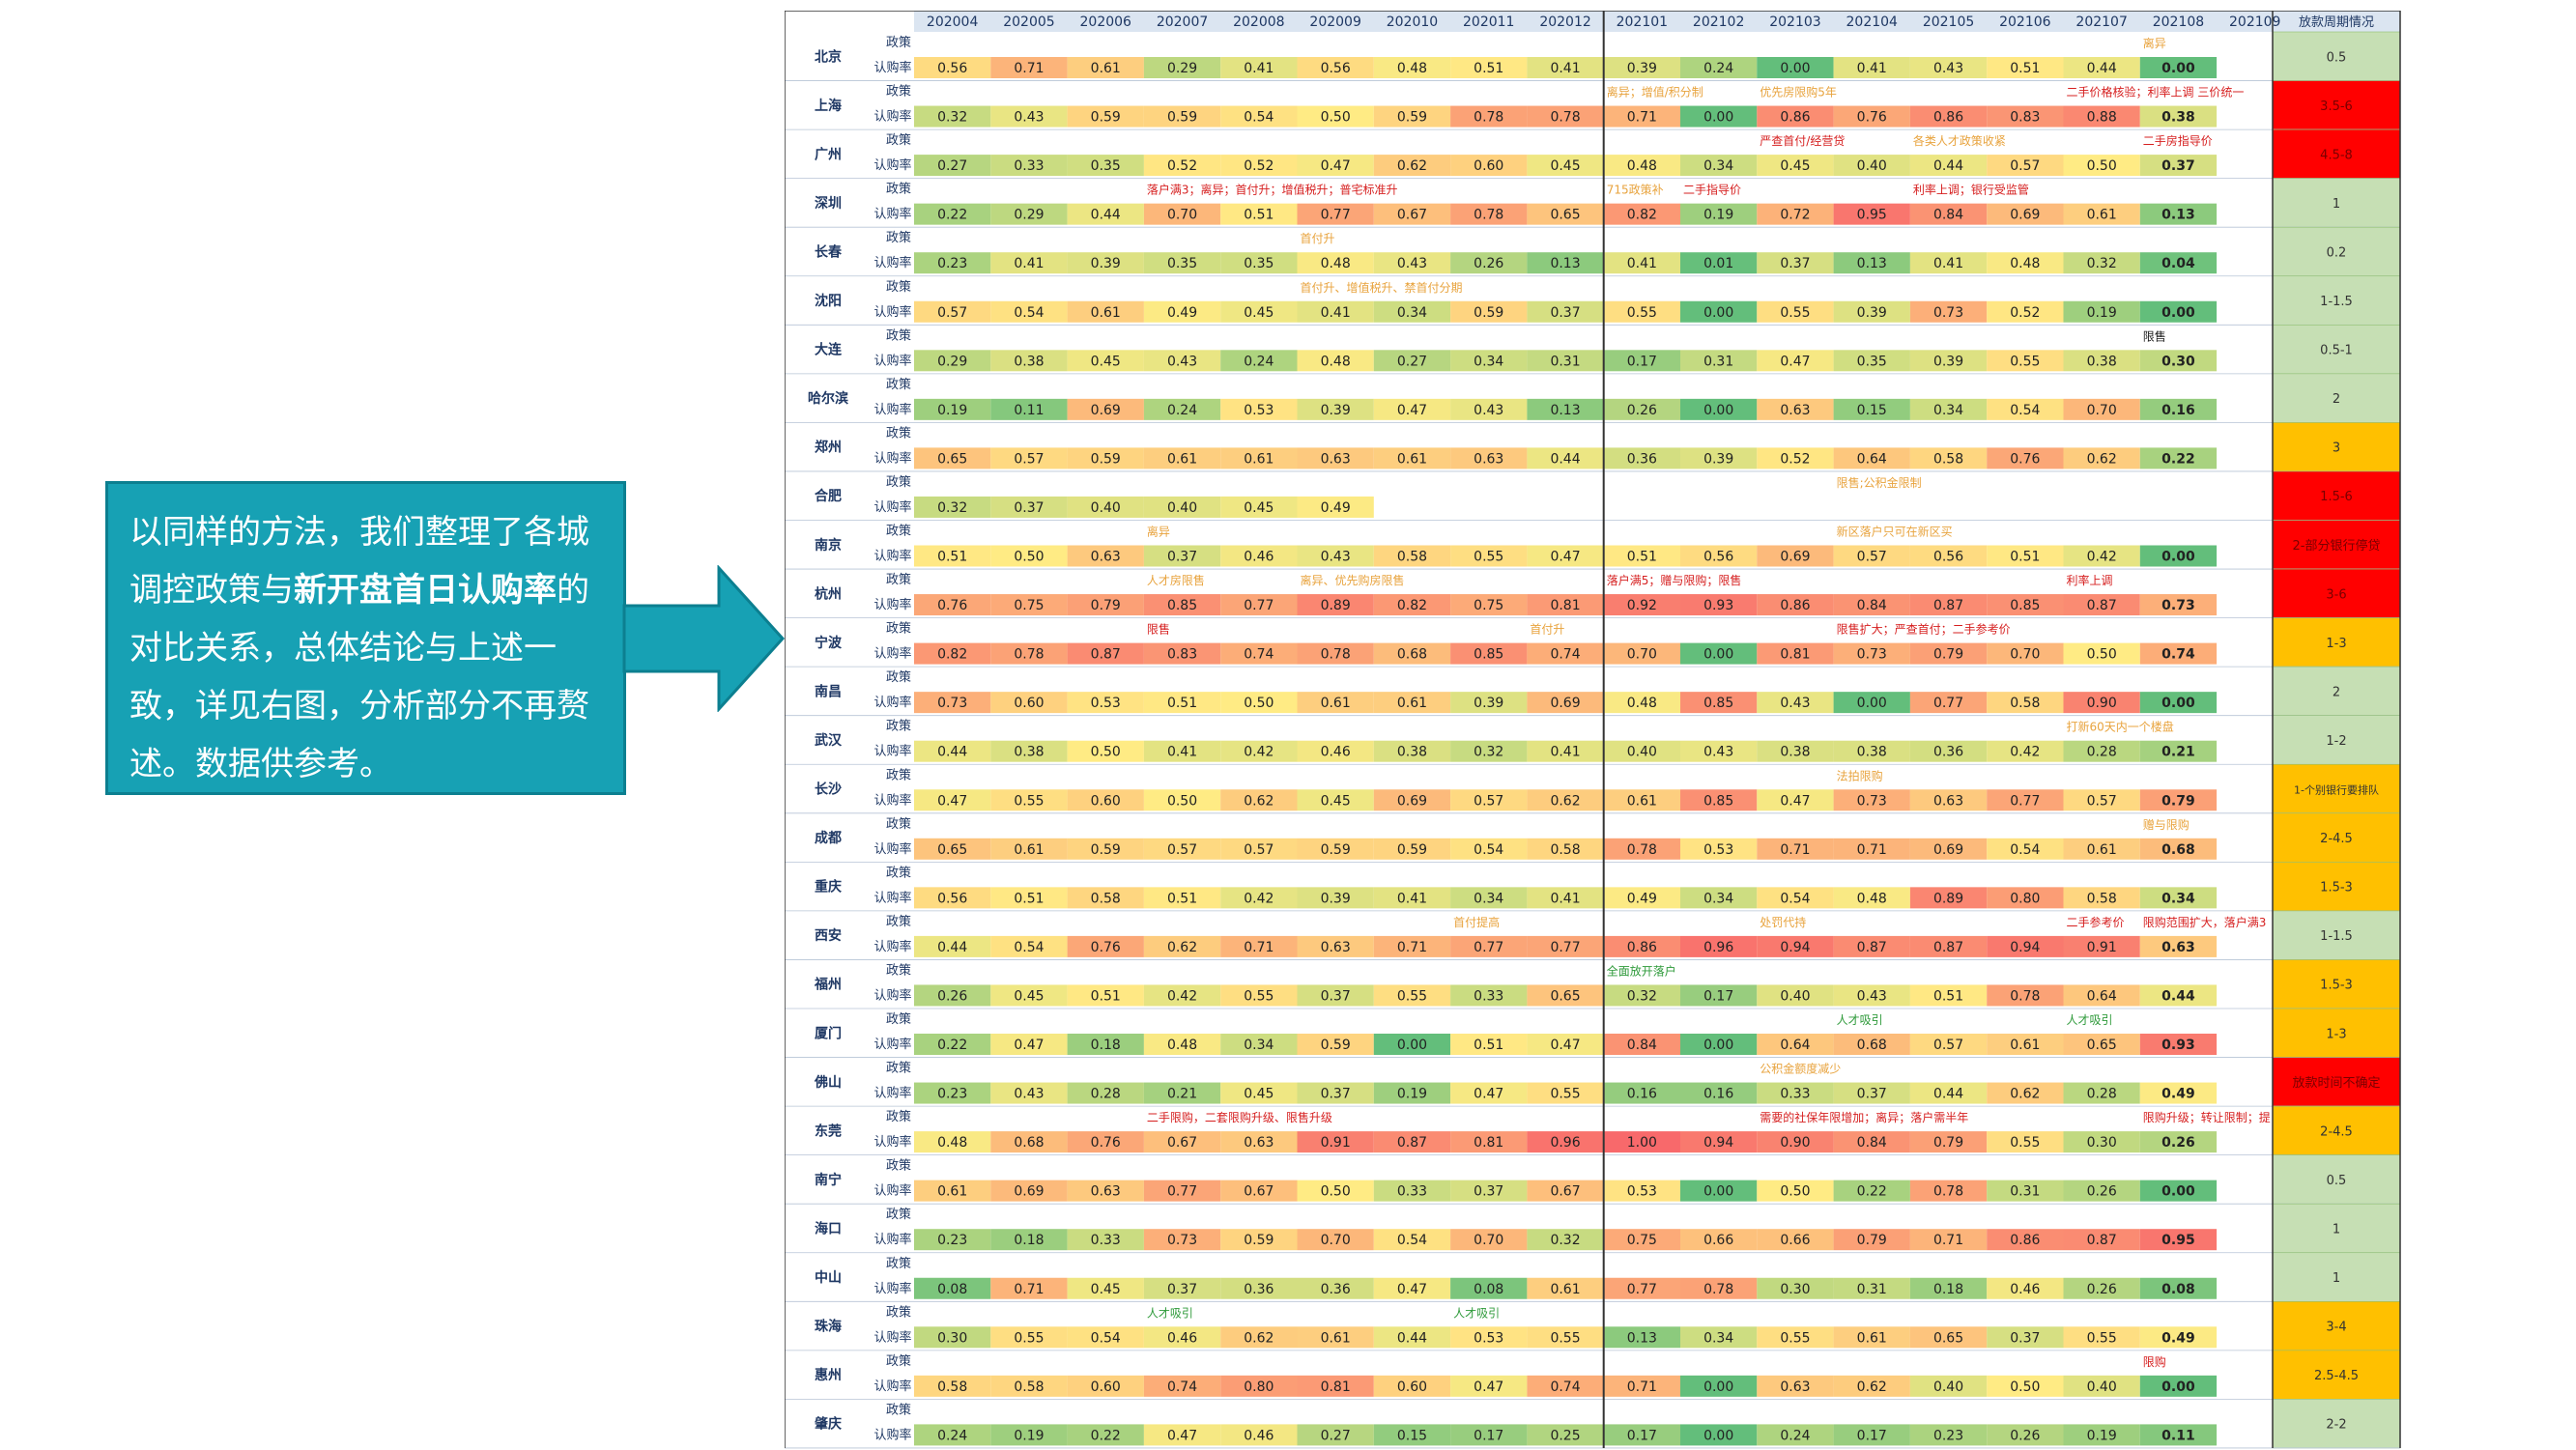  Describe the element at coordinates (2336, 1328) in the screenshot. I see `cycle-text: 3-4` at that location.